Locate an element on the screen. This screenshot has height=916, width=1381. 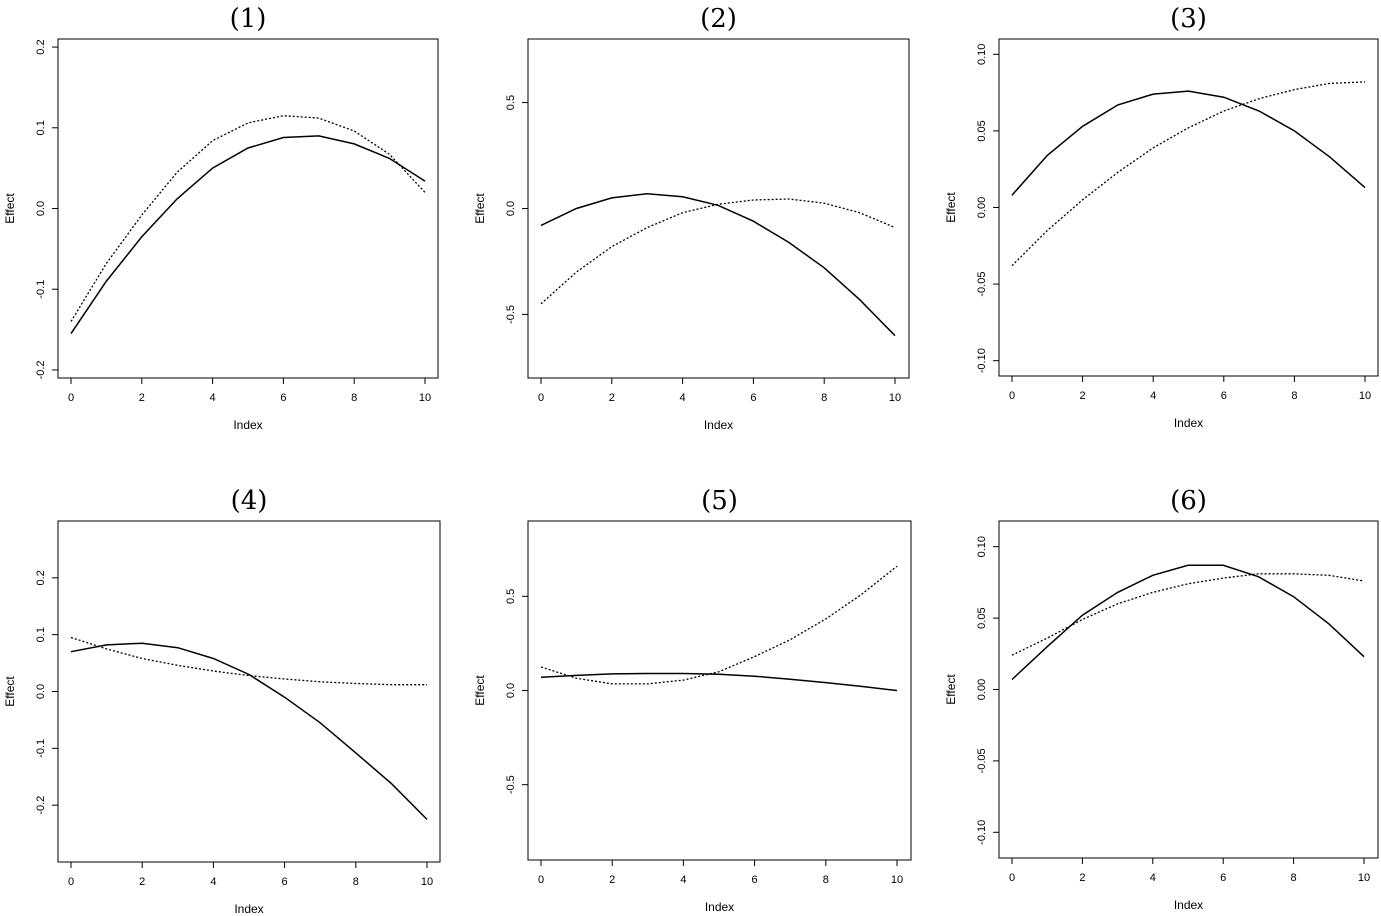
panel-1: (1) 0 2 4 6 8 10 -0.2 -0.1 0.0 0.1 0.2 Index Effect is located at coordinates (221, 218).